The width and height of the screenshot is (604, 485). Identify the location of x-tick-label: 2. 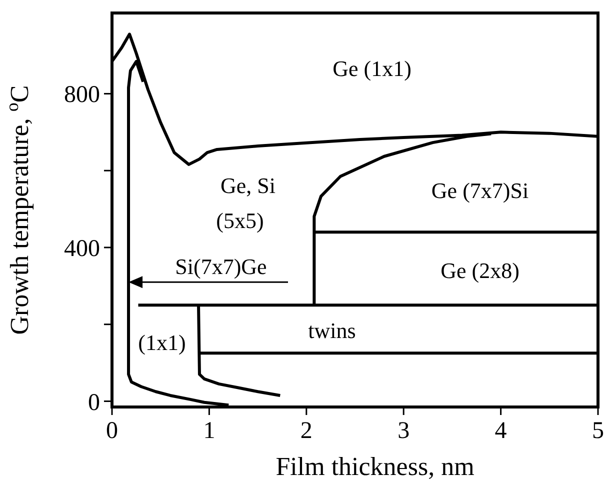
(306, 431).